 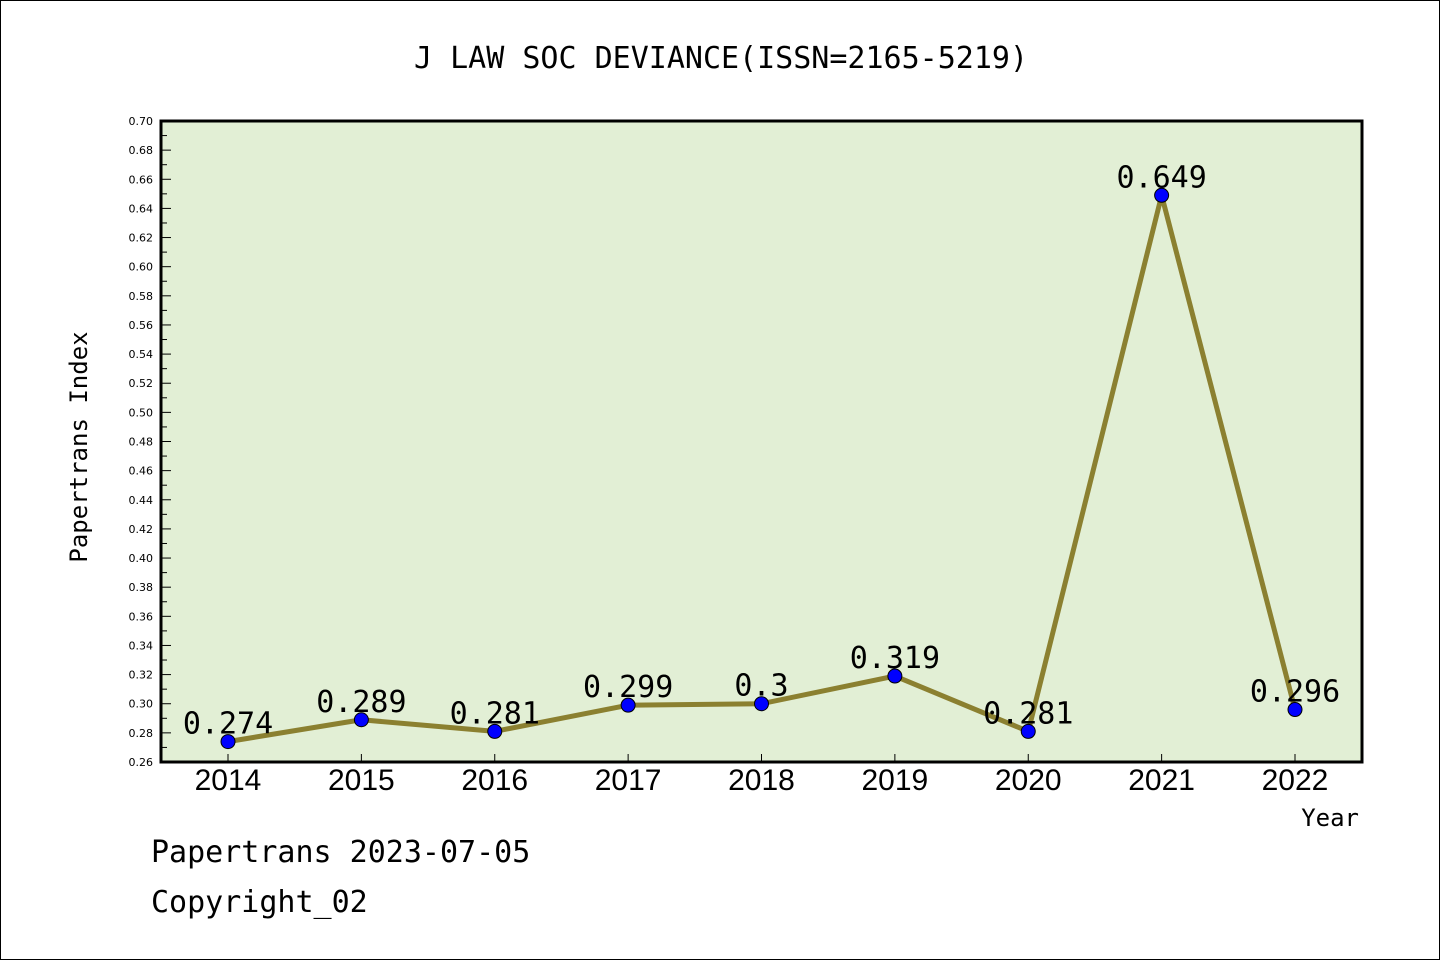 What do you see at coordinates (141, 238) in the screenshot?
I see `y-tick-label: 0.62` at bounding box center [141, 238].